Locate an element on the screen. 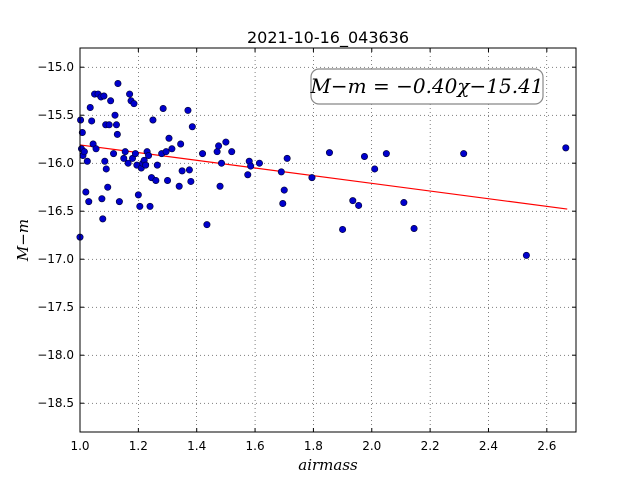  y-tick-label: −15.0 is located at coordinates (55, 67).